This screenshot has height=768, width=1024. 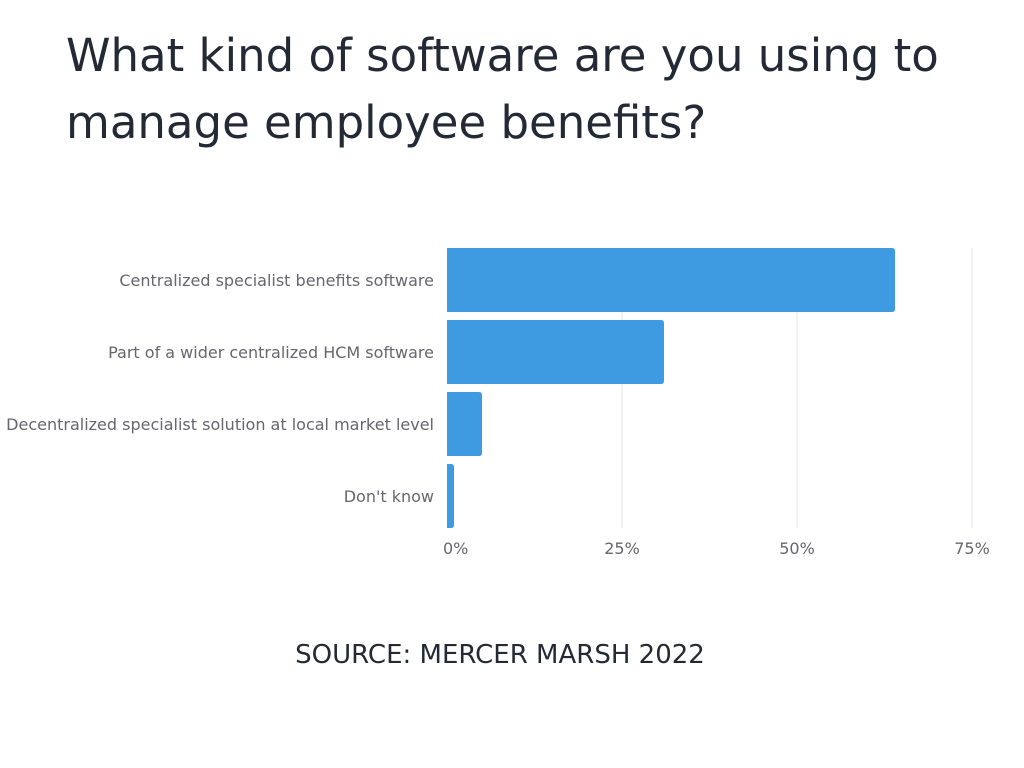 What do you see at coordinates (716, 548) in the screenshot?
I see `x-axis-tick-labels: 0% 25% 50% 75%` at bounding box center [716, 548].